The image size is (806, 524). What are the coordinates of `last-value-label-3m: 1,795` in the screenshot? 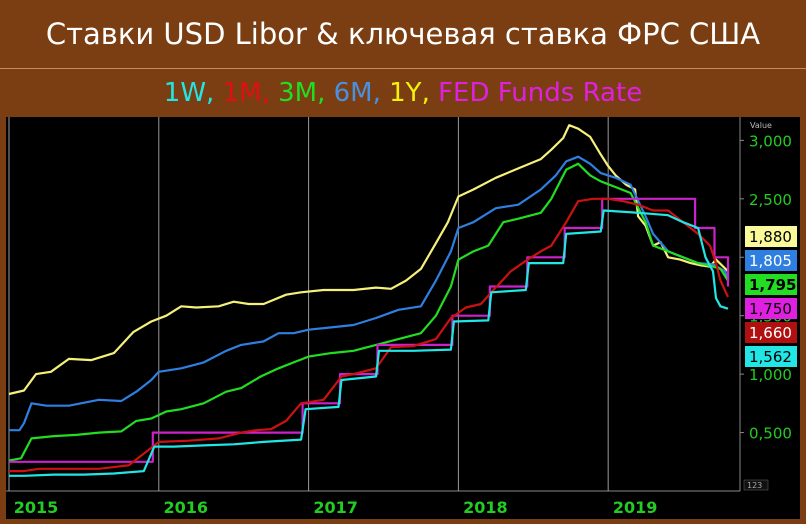 It's located at (772, 285).